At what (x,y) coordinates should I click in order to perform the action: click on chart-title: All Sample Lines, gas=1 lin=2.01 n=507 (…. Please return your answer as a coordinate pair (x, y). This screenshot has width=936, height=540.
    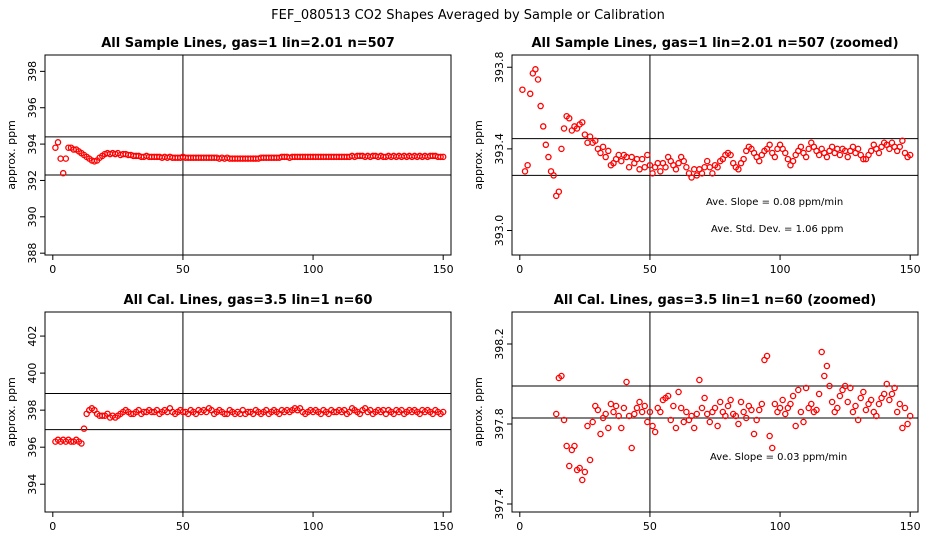
    Looking at the image, I should click on (714, 43).